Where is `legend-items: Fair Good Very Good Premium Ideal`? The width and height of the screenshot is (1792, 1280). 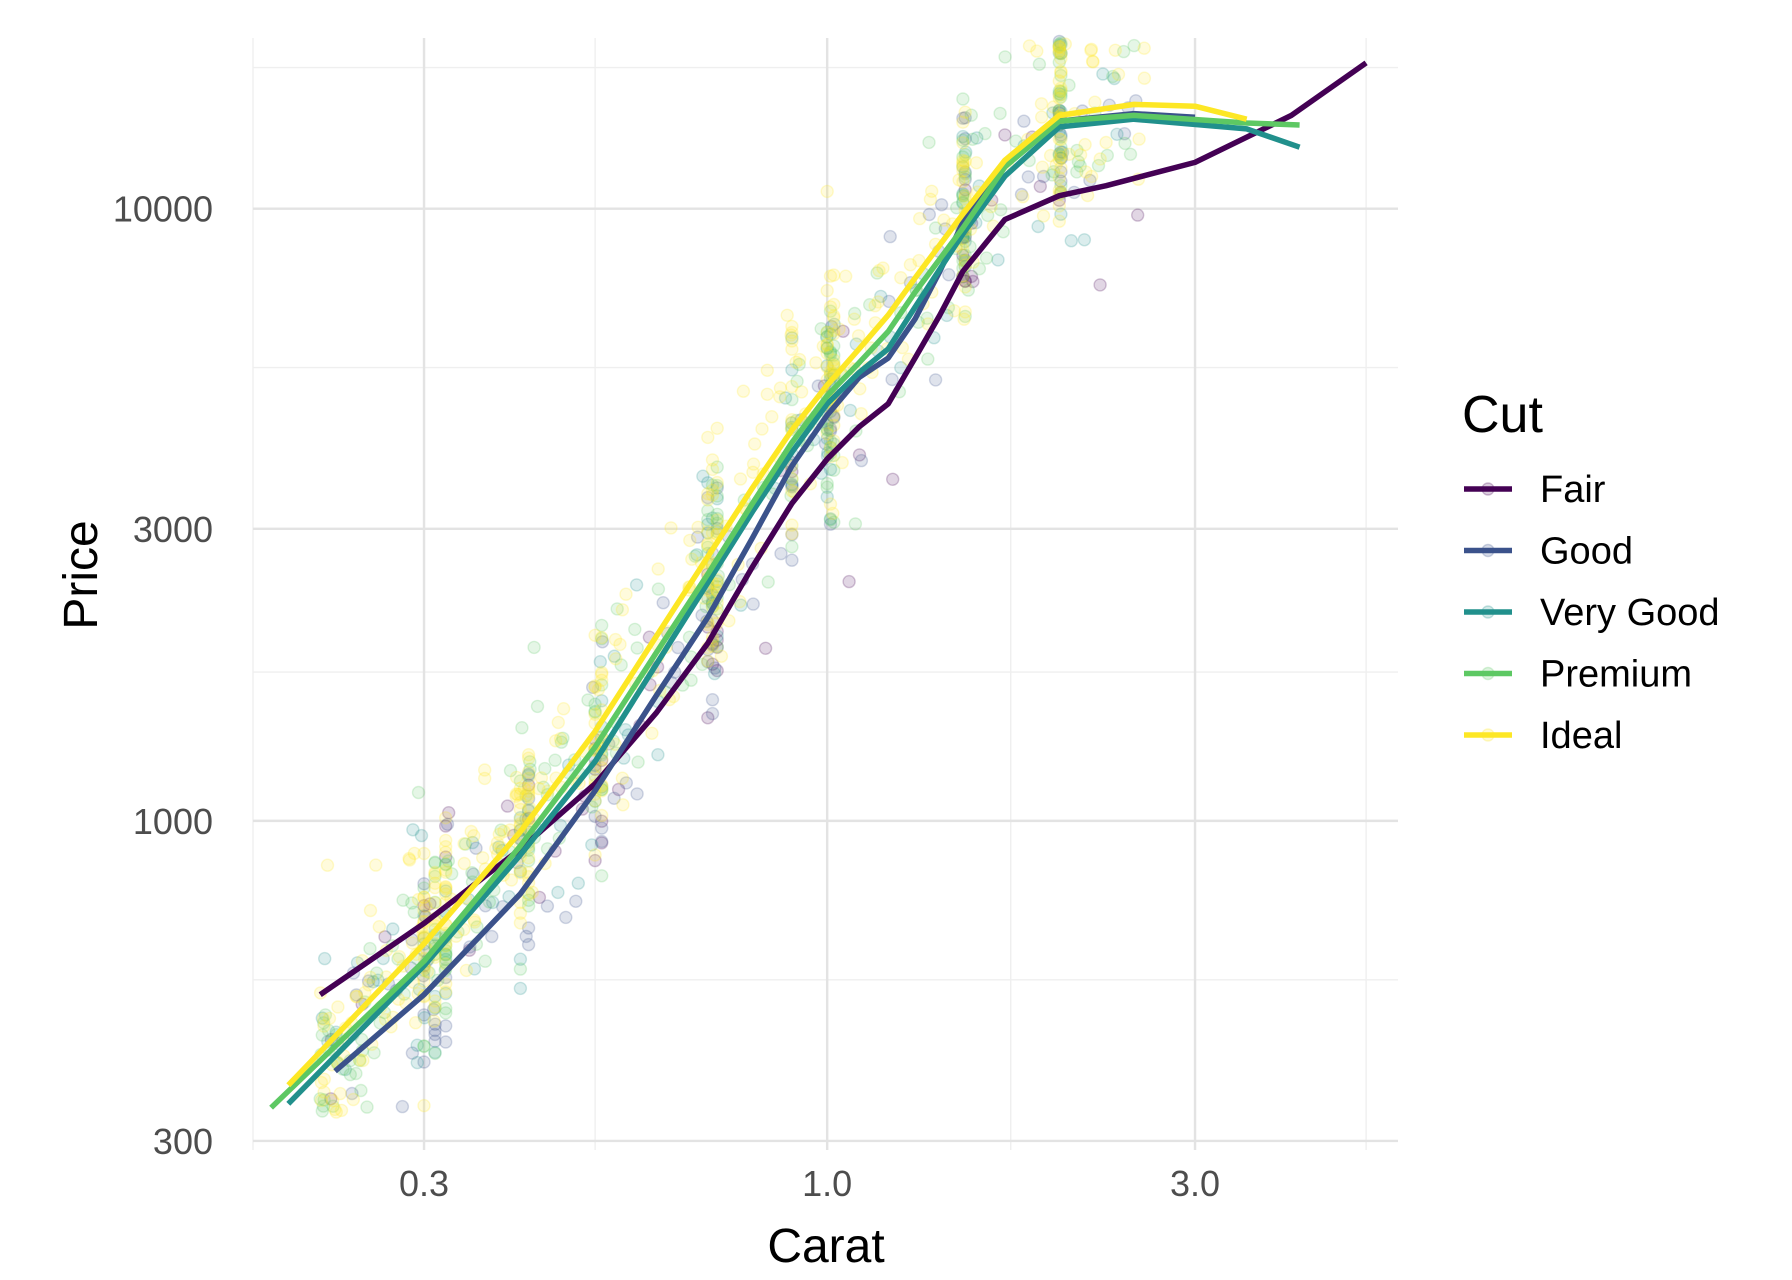 legend-items: Fair Good Very Good Premium Ideal is located at coordinates (1592, 613).